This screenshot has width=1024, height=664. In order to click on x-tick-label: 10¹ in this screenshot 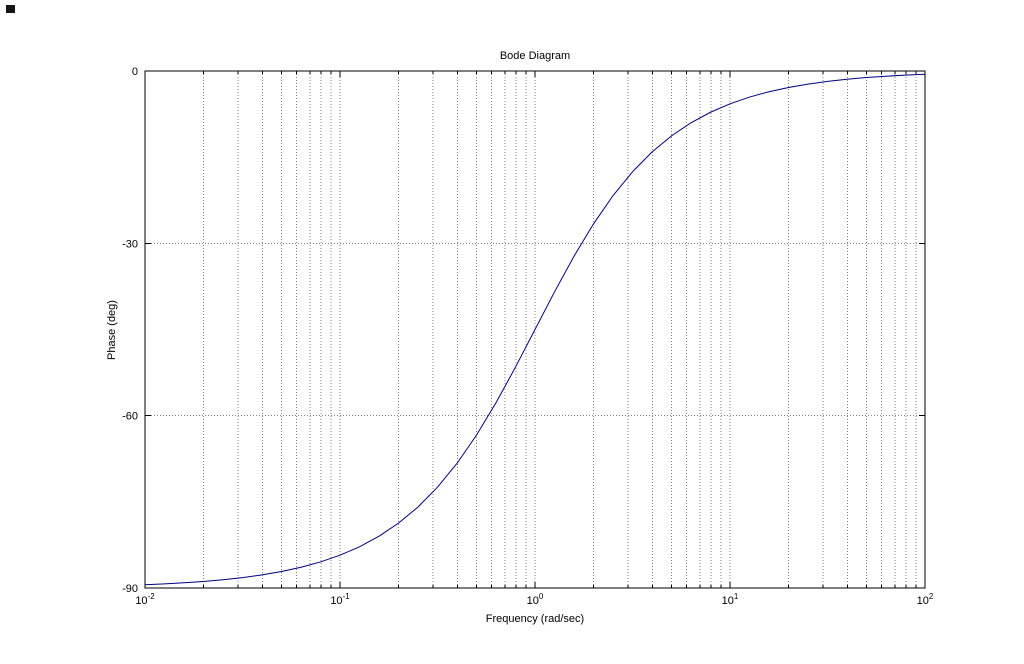, I will do `click(730, 599)`.